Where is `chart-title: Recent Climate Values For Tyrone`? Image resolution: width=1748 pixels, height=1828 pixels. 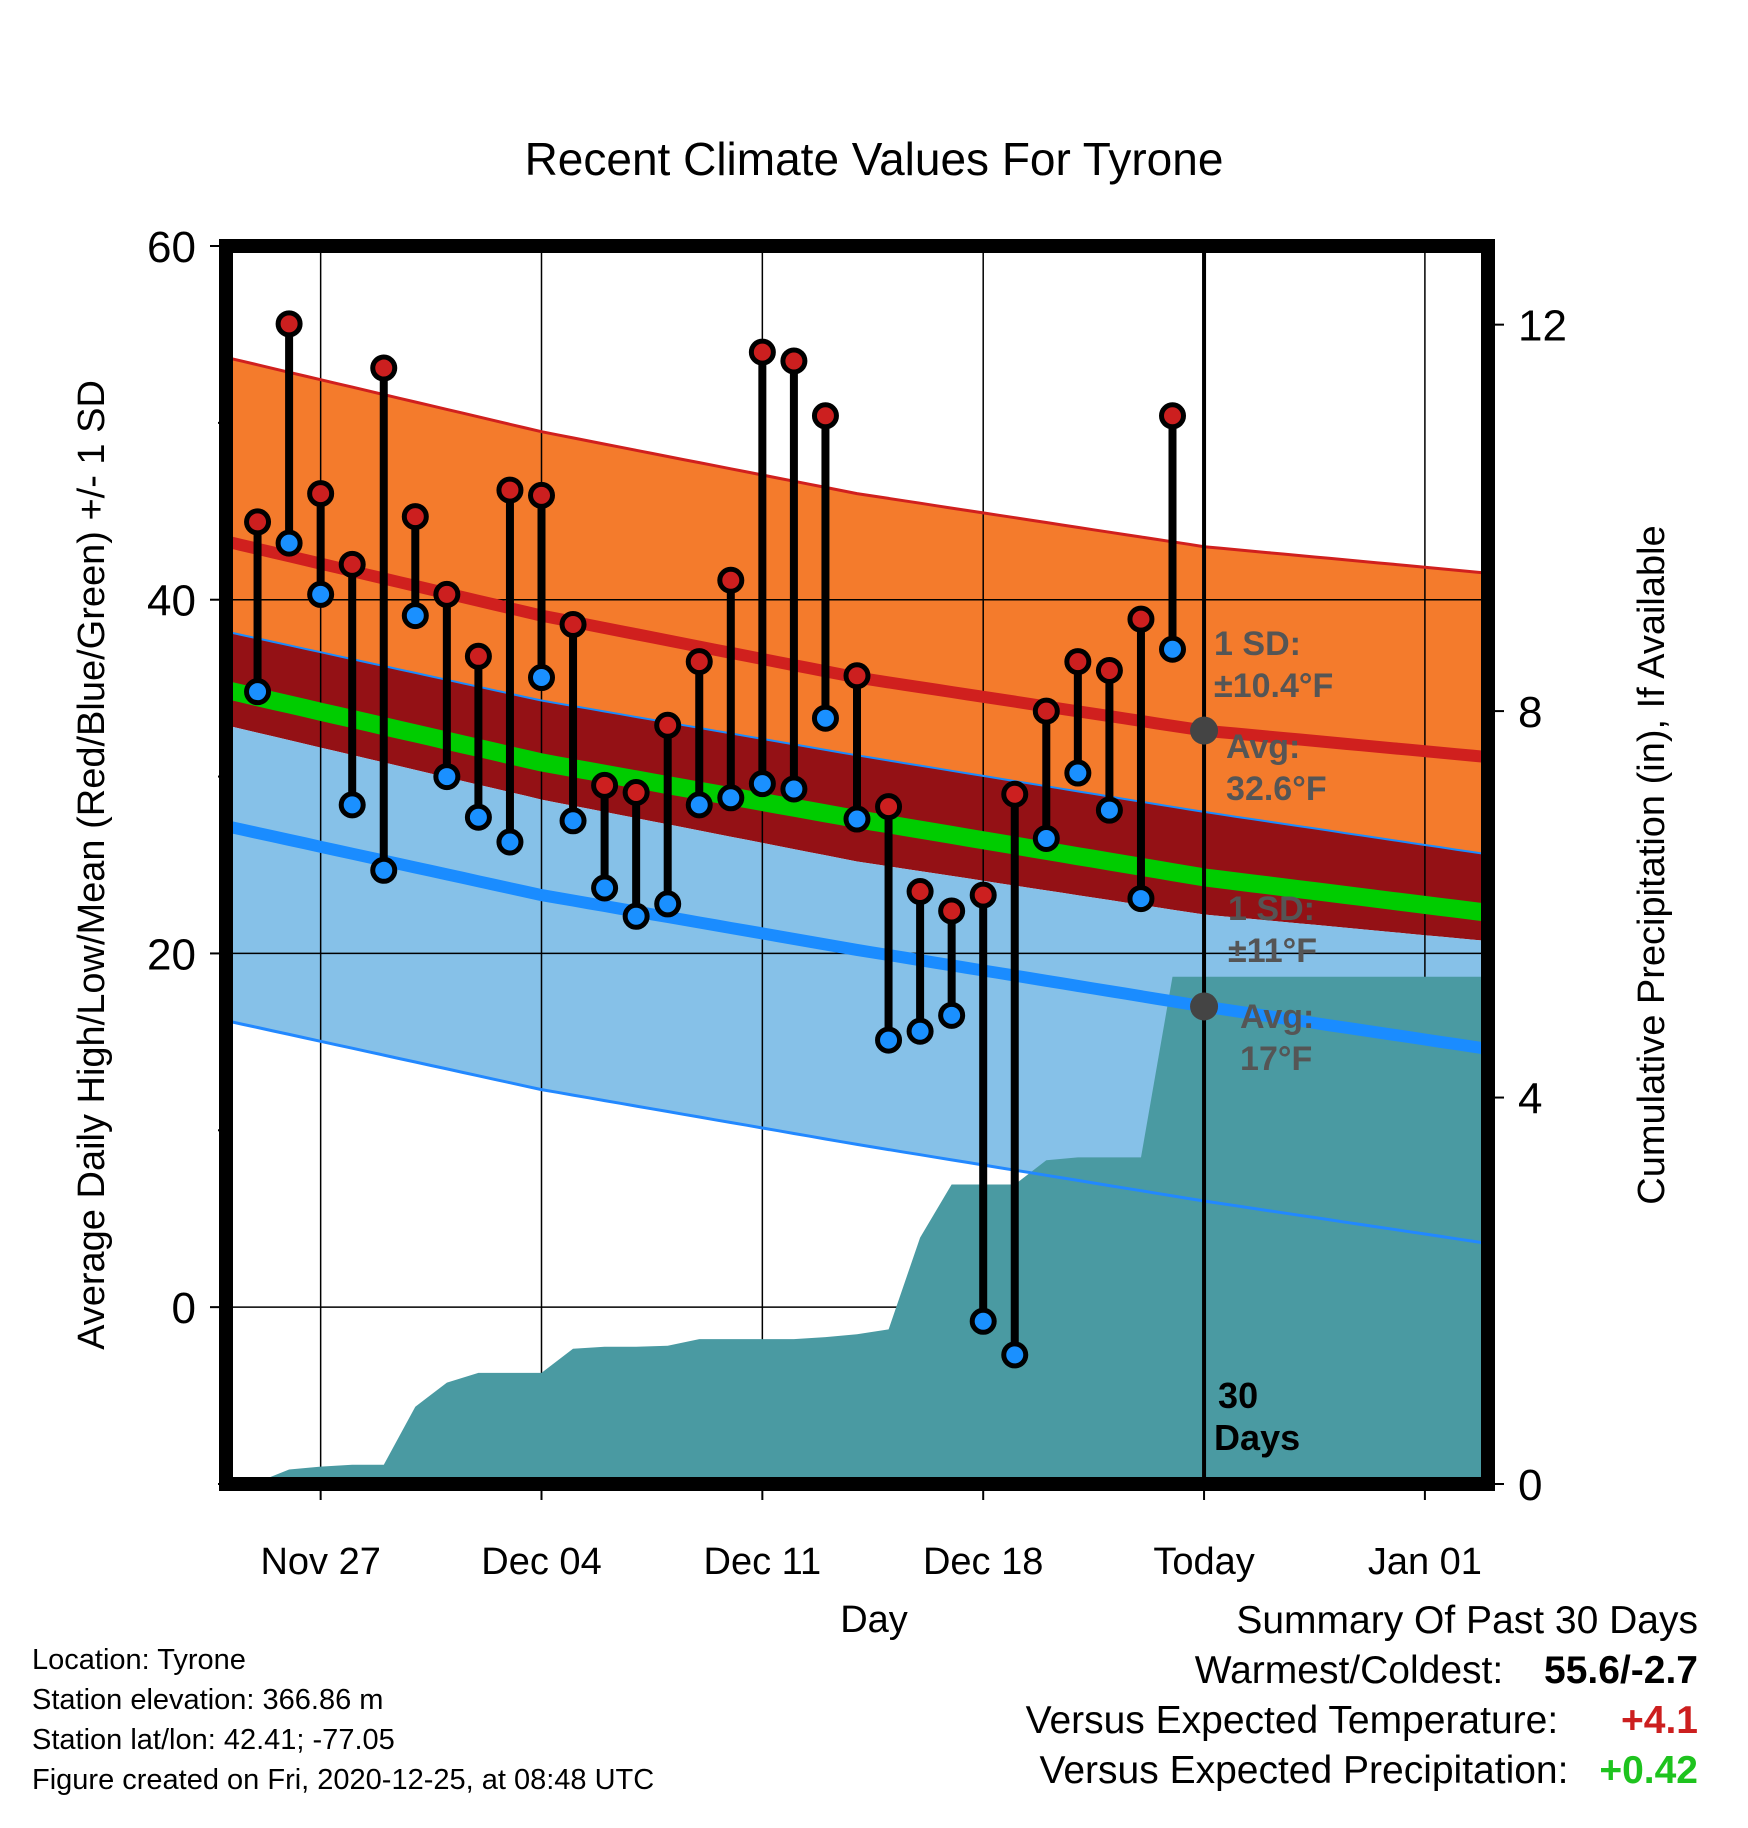 chart-title: Recent Climate Values For Tyrone is located at coordinates (874, 159).